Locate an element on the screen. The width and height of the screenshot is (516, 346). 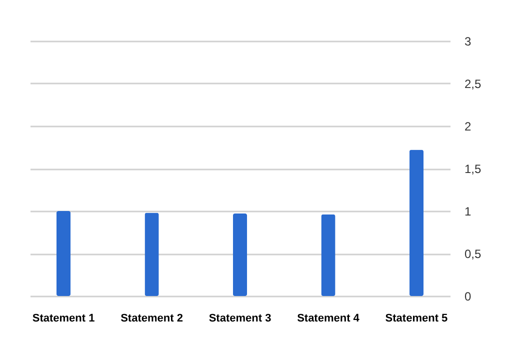
y-tick-label: 3 is located at coordinates (468, 41).